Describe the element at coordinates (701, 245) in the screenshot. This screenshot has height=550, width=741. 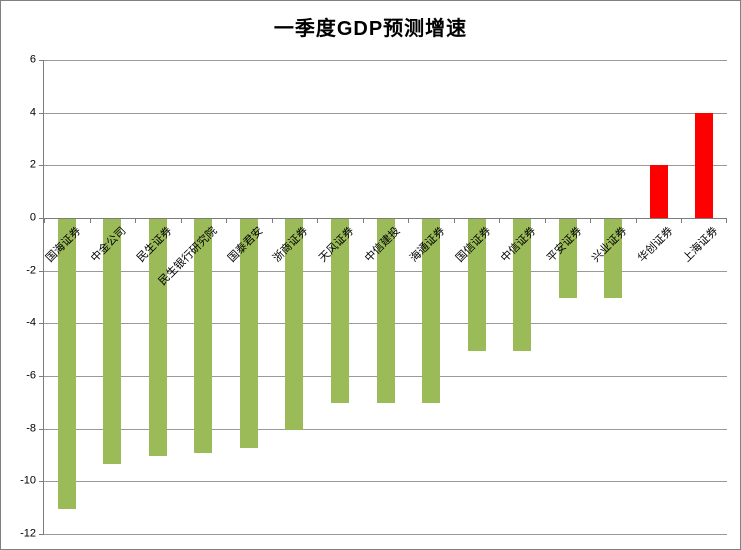
I see `category-label: 上海证券` at that location.